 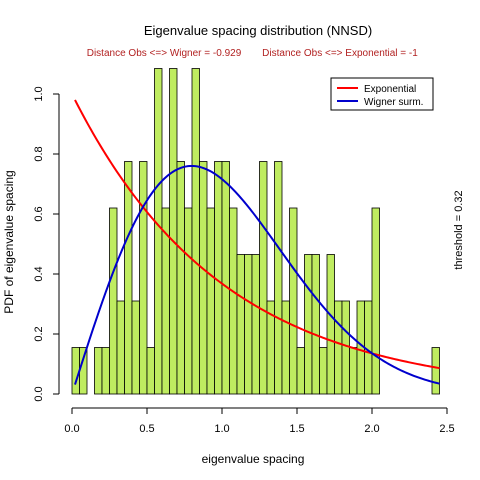 What do you see at coordinates (459, 229) in the screenshot?
I see `threshold-label: threshold = 0.32` at bounding box center [459, 229].